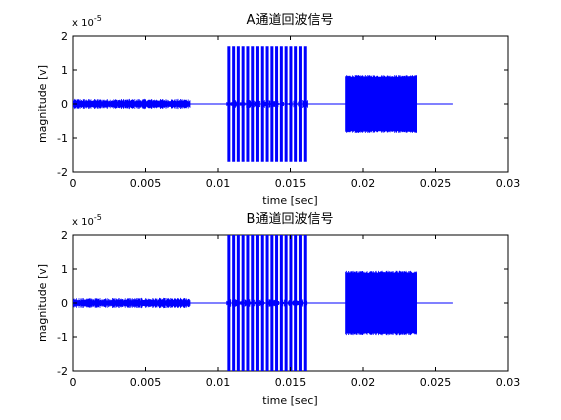  Describe the element at coordinates (218, 183) in the screenshot. I see `chart-a-x-tick-label: 0.01` at that location.